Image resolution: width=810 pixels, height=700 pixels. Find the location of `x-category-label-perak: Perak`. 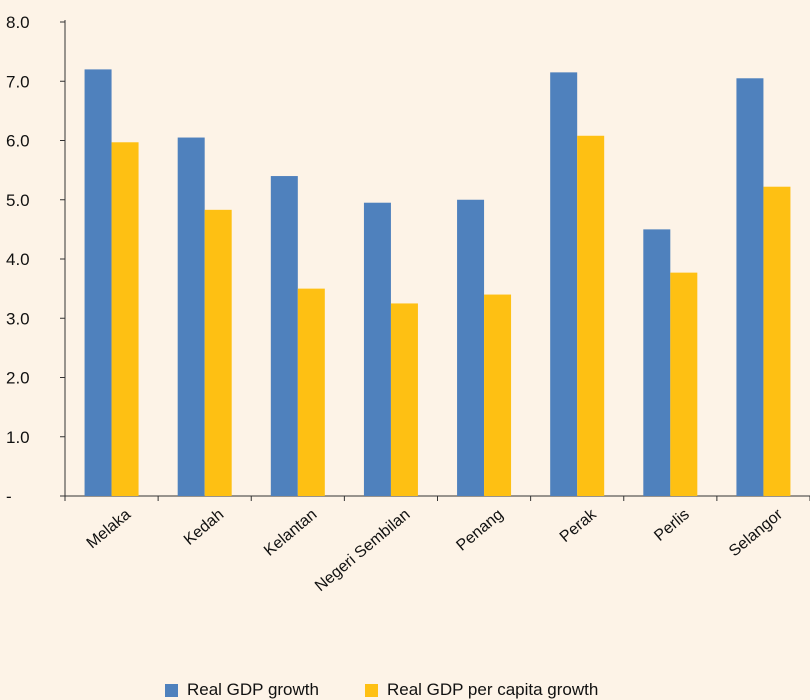

x-category-label-perak: Perak is located at coordinates (579, 525).